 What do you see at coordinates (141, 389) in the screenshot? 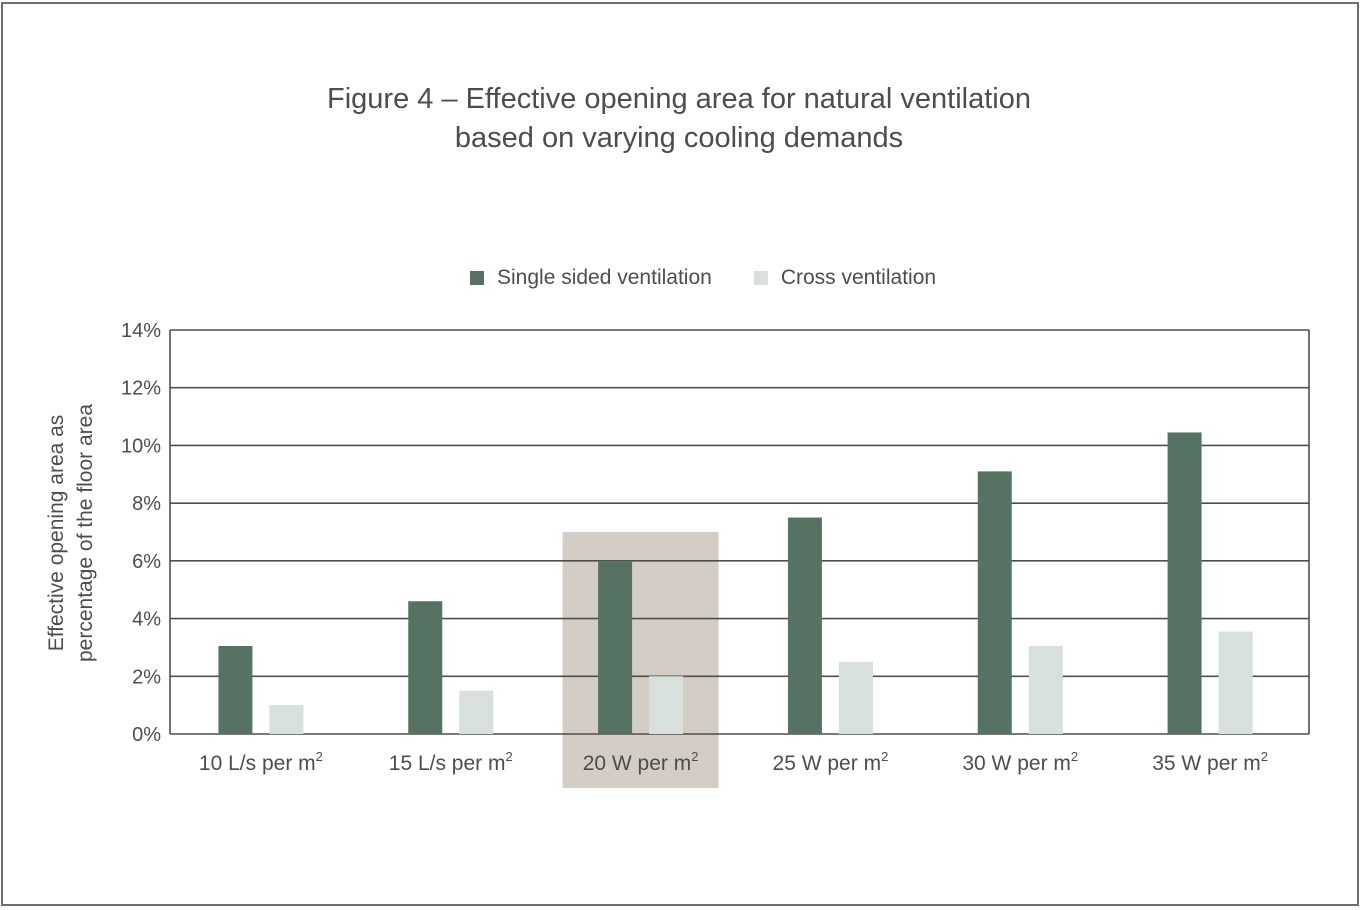
I see `y-tick-label-12: 12%` at bounding box center [141, 389].